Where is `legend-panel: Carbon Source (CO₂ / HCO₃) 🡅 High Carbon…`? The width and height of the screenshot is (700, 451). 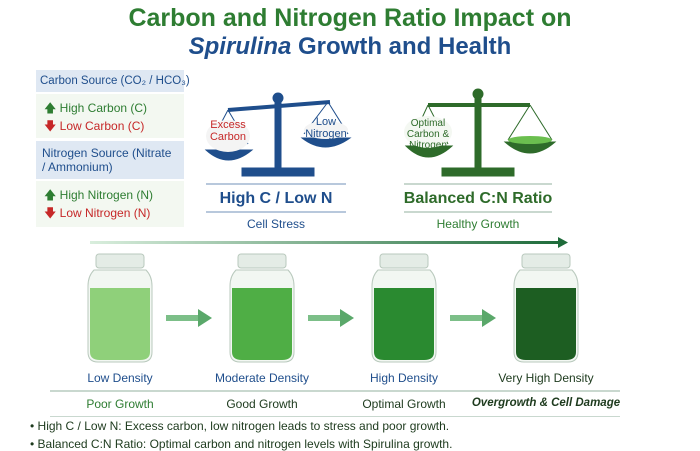
legend-panel: Carbon Source (CO₂ / HCO₃) 🡅 High Carbon… is located at coordinates (113, 148).